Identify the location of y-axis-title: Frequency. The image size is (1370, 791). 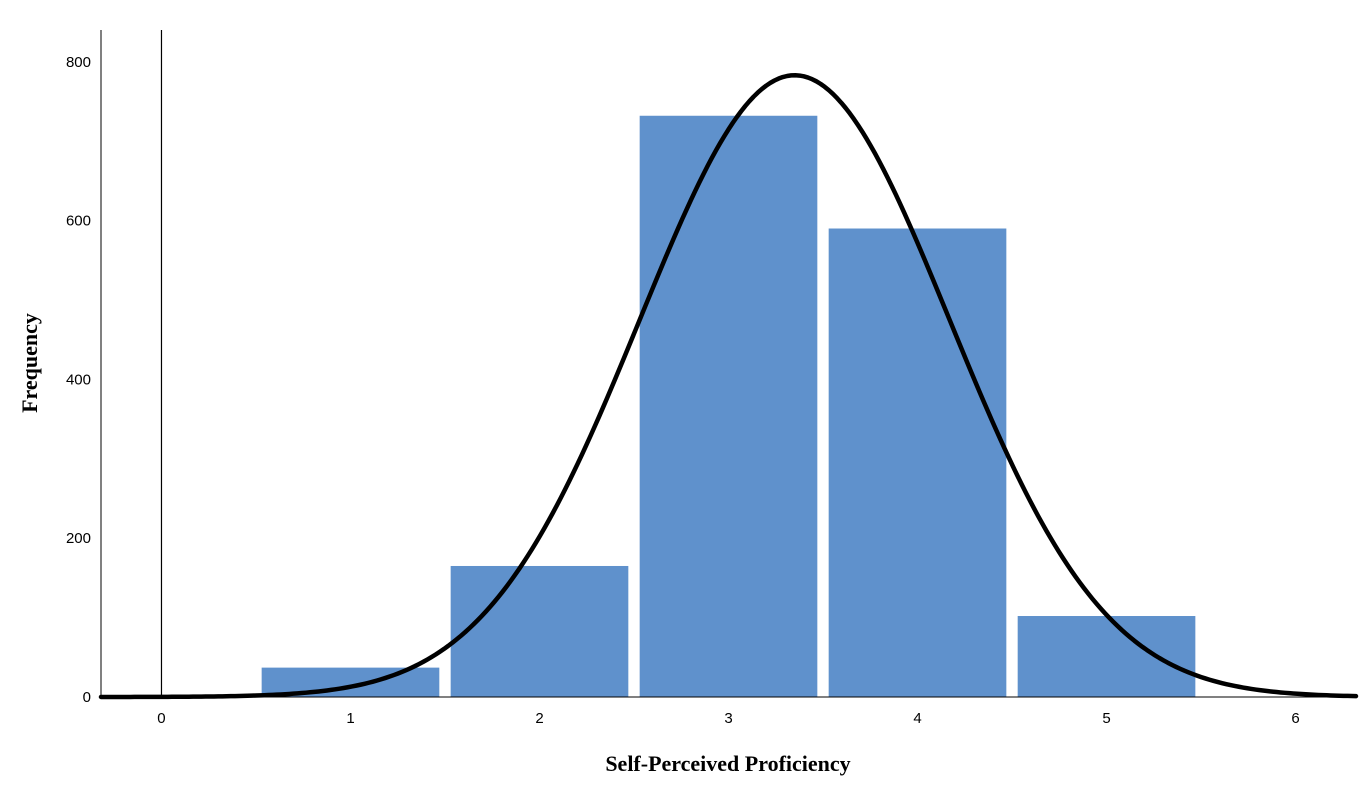
(29, 363).